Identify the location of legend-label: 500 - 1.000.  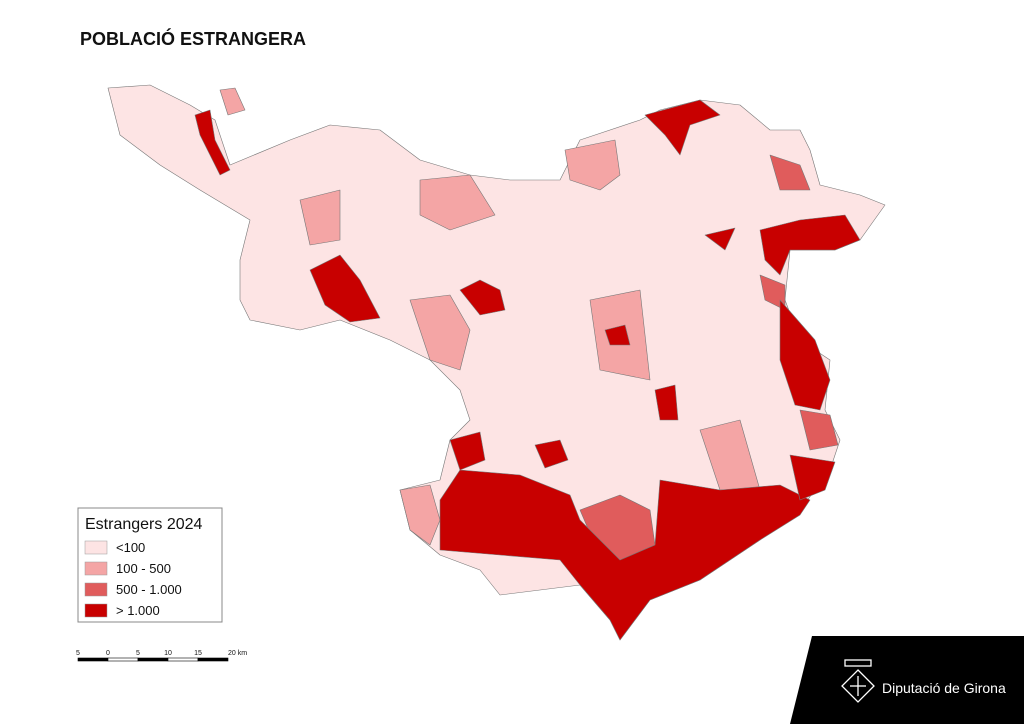
(149, 589).